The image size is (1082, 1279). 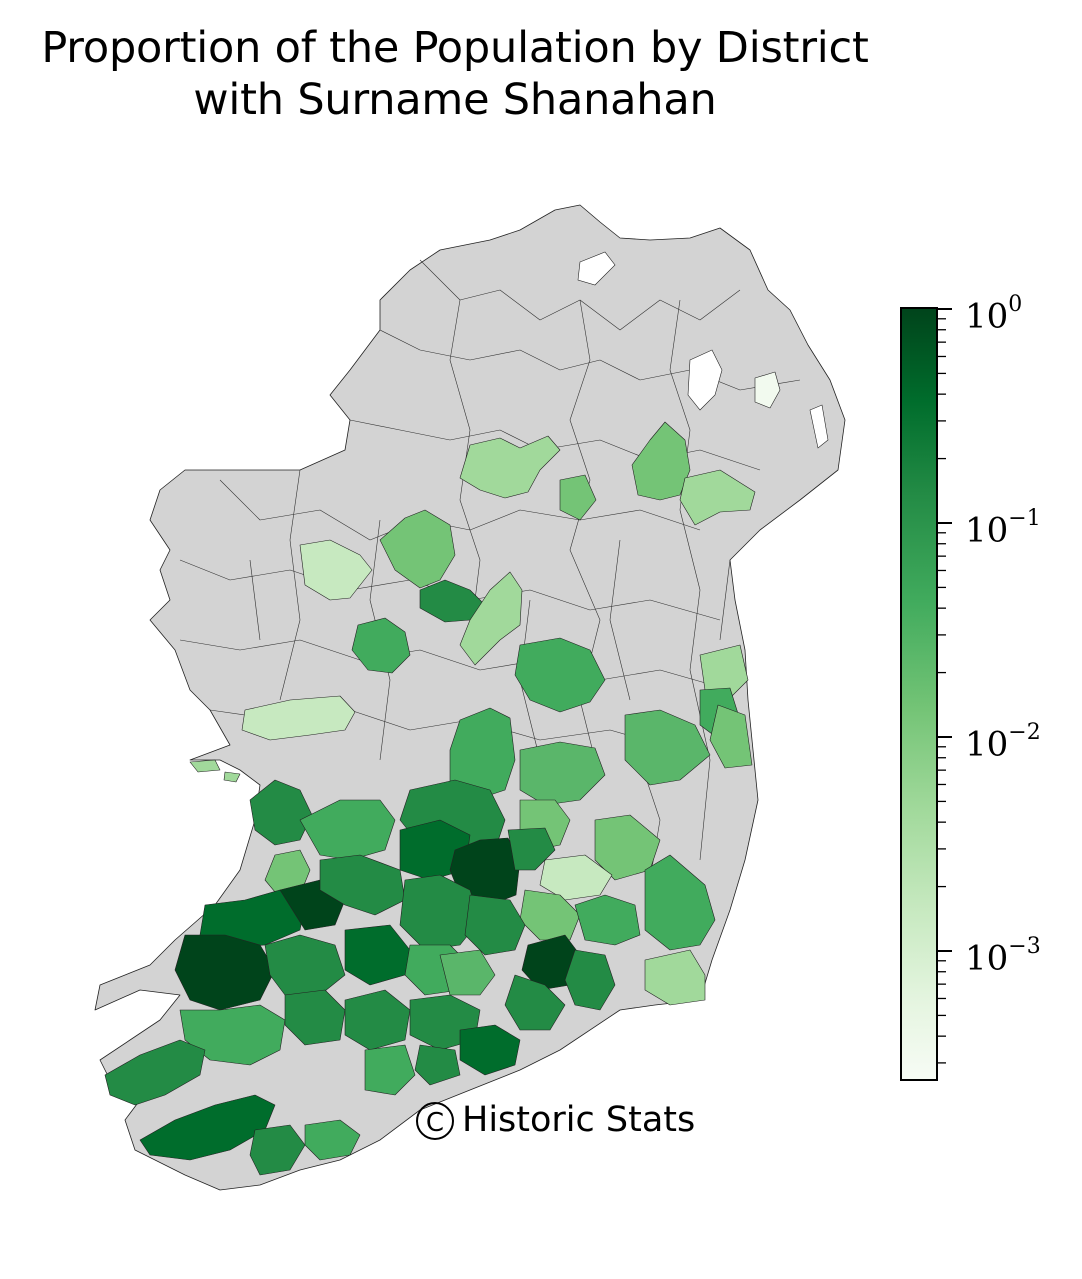 I want to click on district-tipperary-east, so click(x=531, y=849).